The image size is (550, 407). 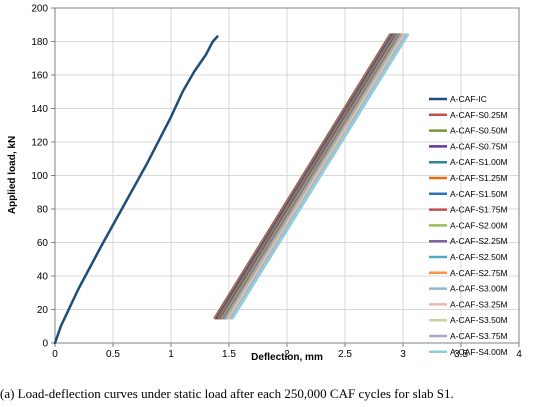 What do you see at coordinates (39, 9) in the screenshot?
I see `y-tick-label: 200` at bounding box center [39, 9].